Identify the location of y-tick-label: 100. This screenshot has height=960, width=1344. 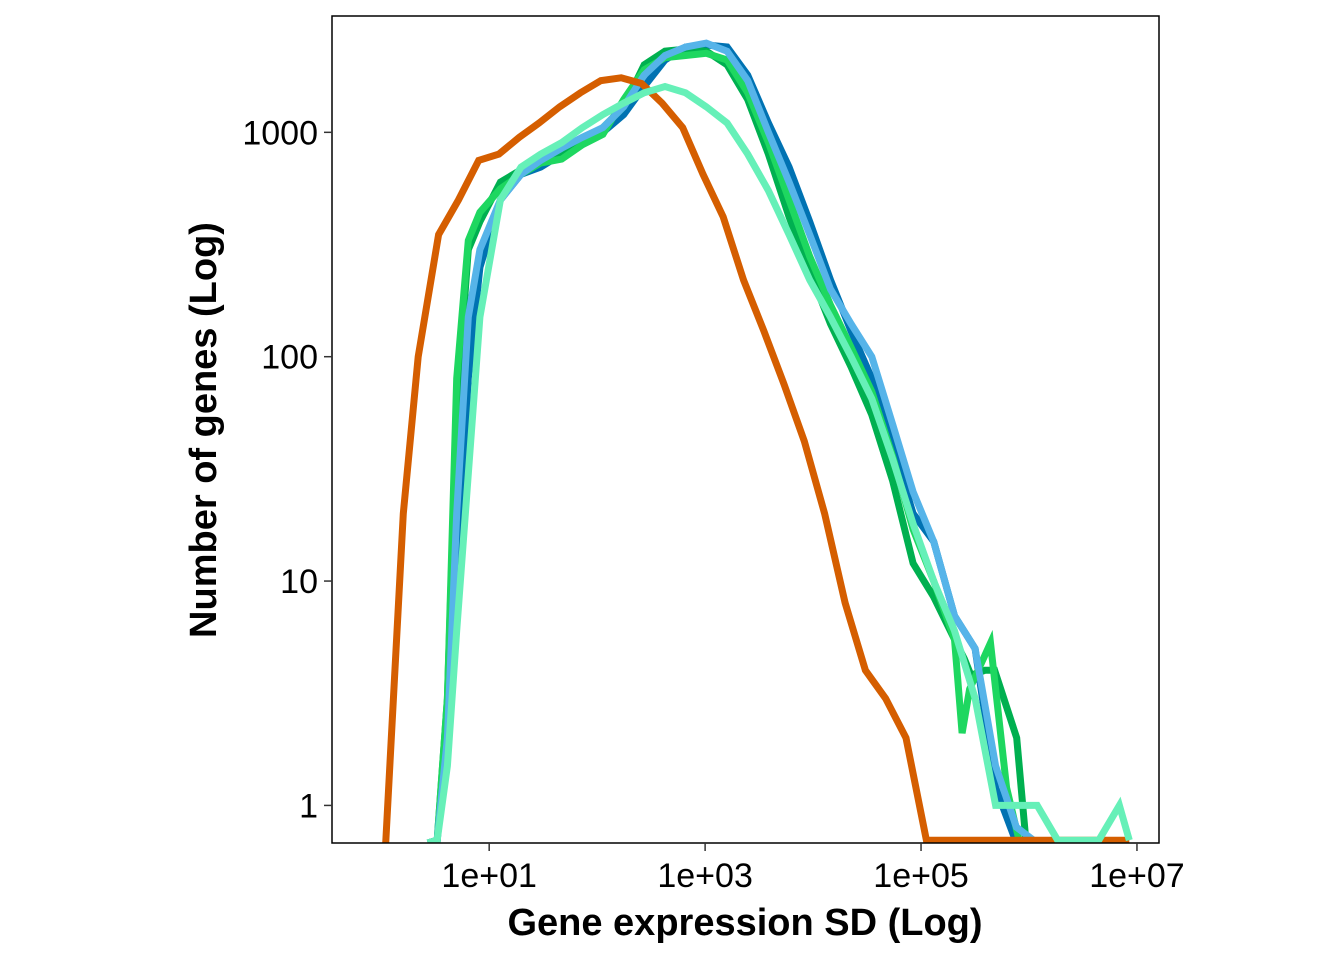
(289, 358).